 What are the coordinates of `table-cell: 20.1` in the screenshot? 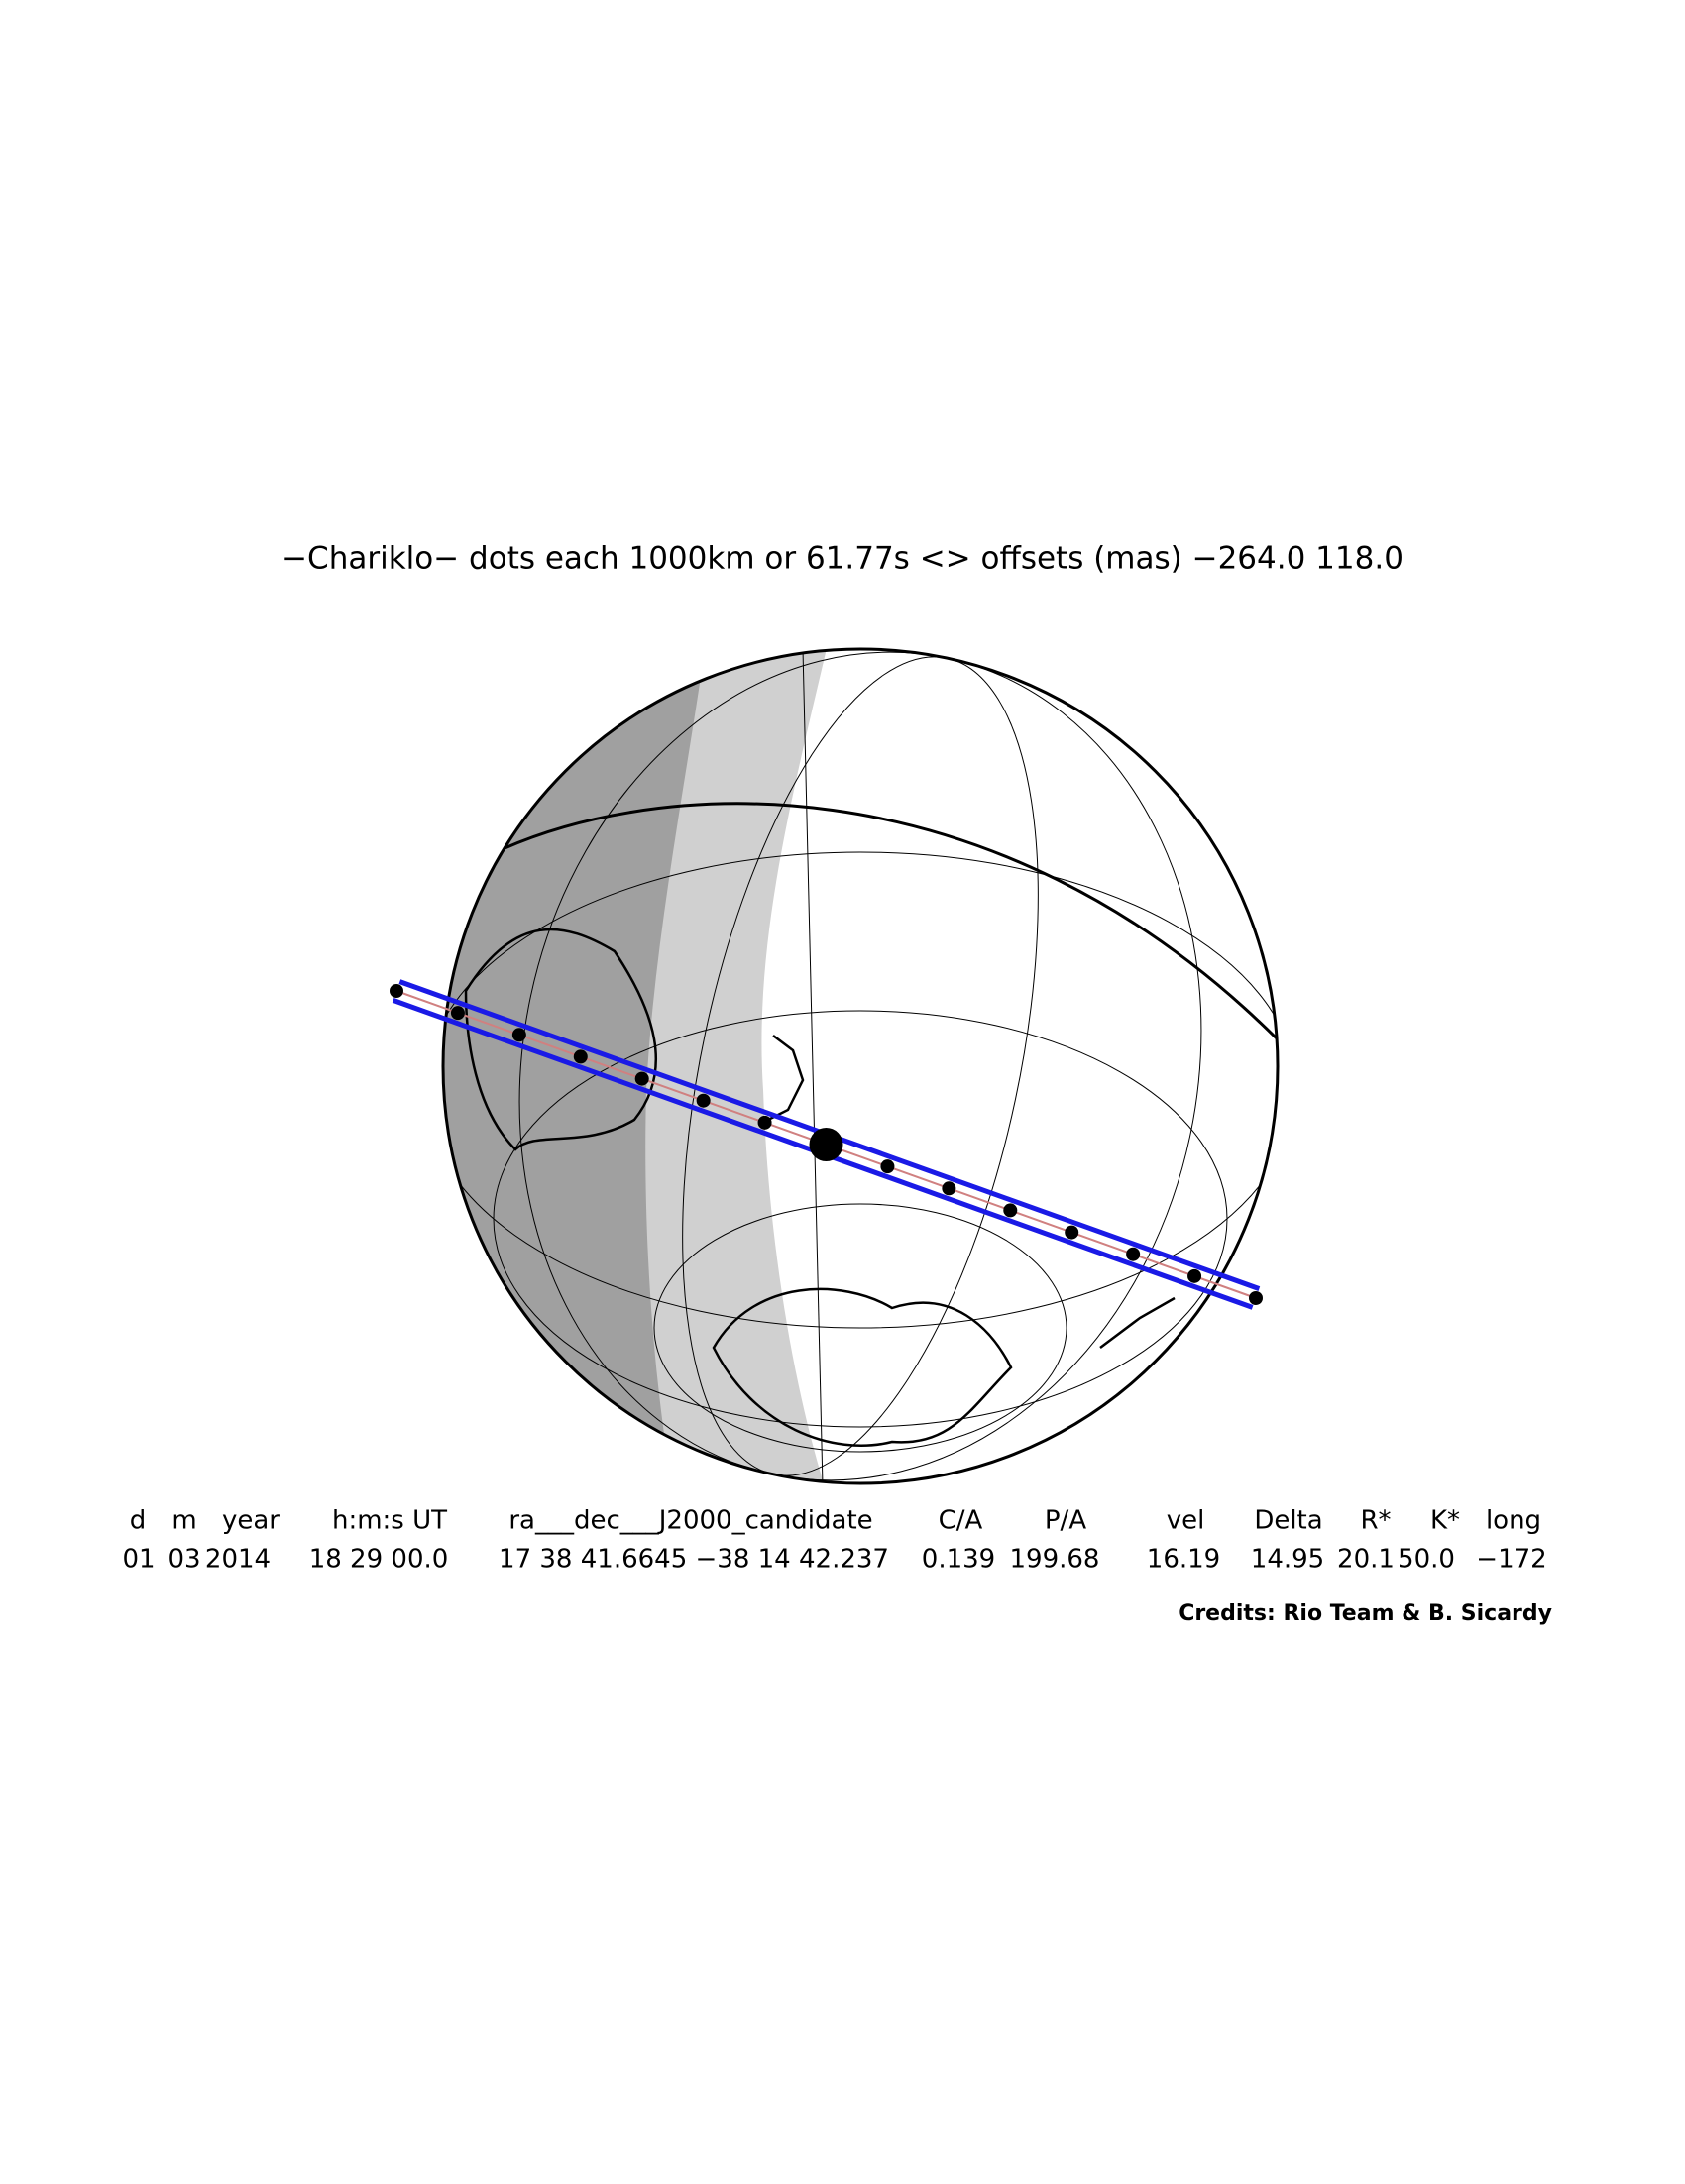 It's located at (1366, 1560).